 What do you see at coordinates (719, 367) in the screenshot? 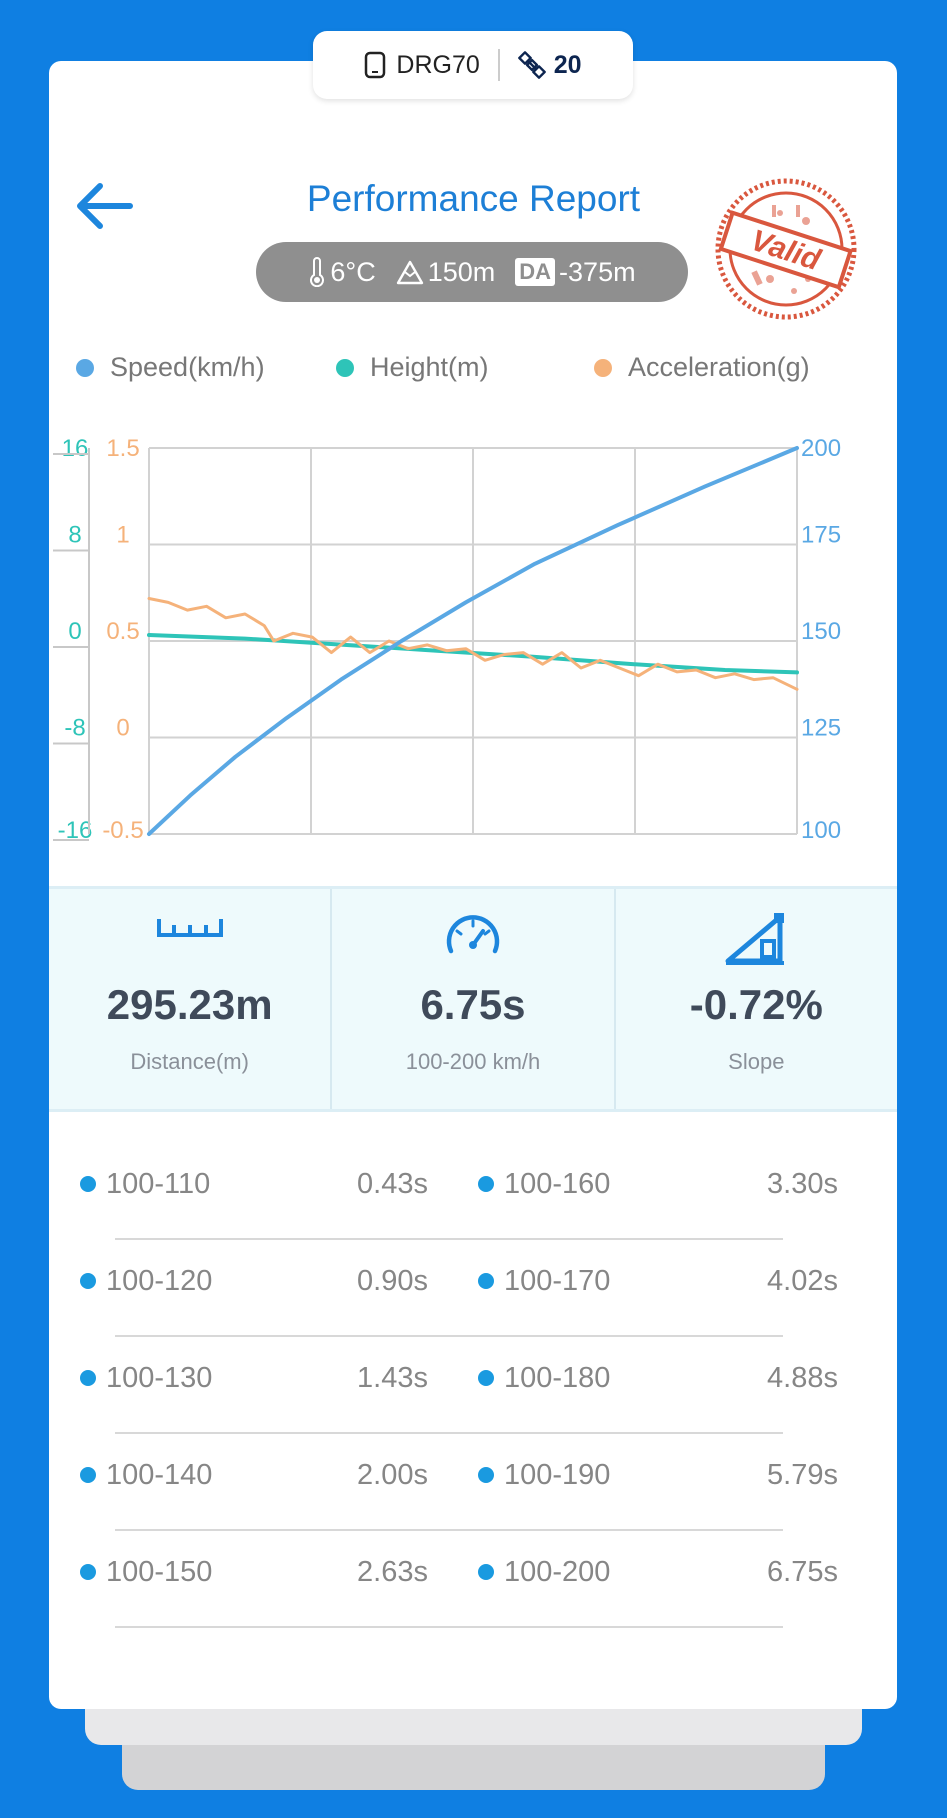
I see `legend-label-acceleration: Acceleration(g)` at bounding box center [719, 367].